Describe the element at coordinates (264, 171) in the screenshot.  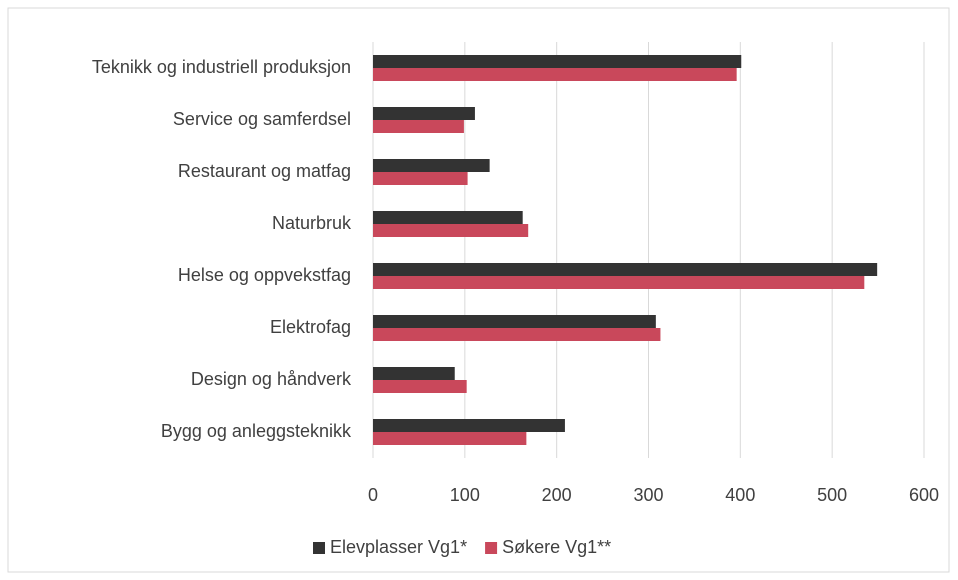
I see `y-tick-label: Restaurant og matfag` at that location.